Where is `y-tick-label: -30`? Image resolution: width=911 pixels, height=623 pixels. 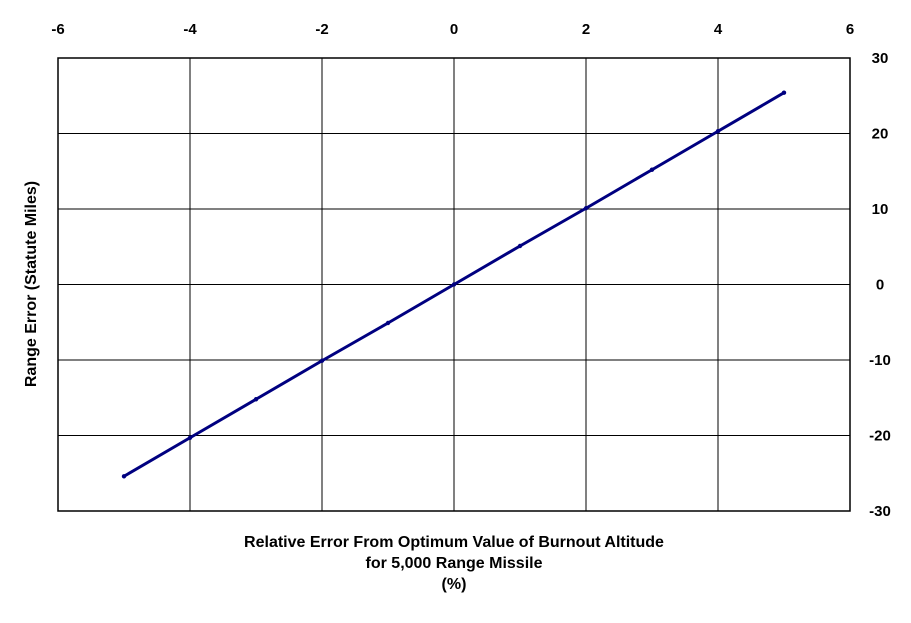
y-tick-label: -30 is located at coordinates (880, 511).